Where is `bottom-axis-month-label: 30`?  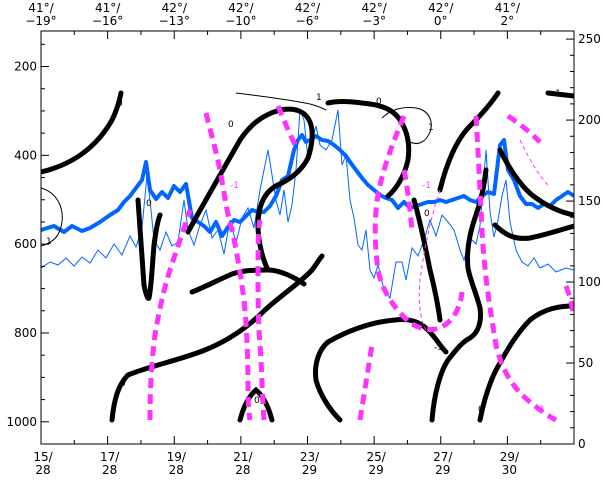
bottom-axis-month-label: 30 is located at coordinates (509, 470).